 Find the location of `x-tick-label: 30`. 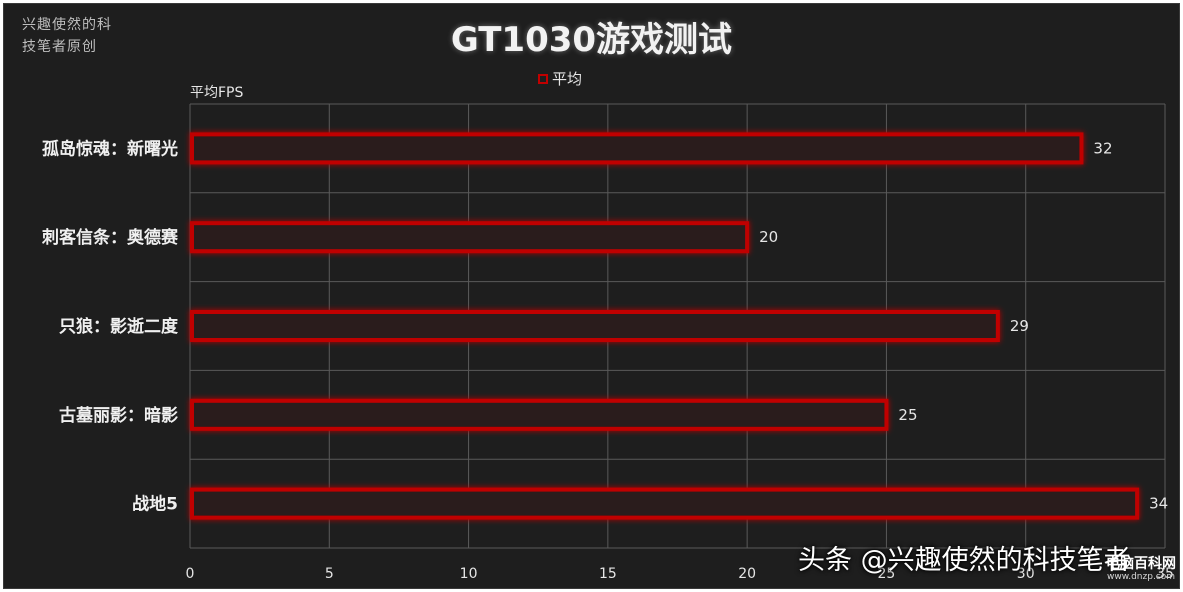

x-tick-label: 30 is located at coordinates (1026, 574).